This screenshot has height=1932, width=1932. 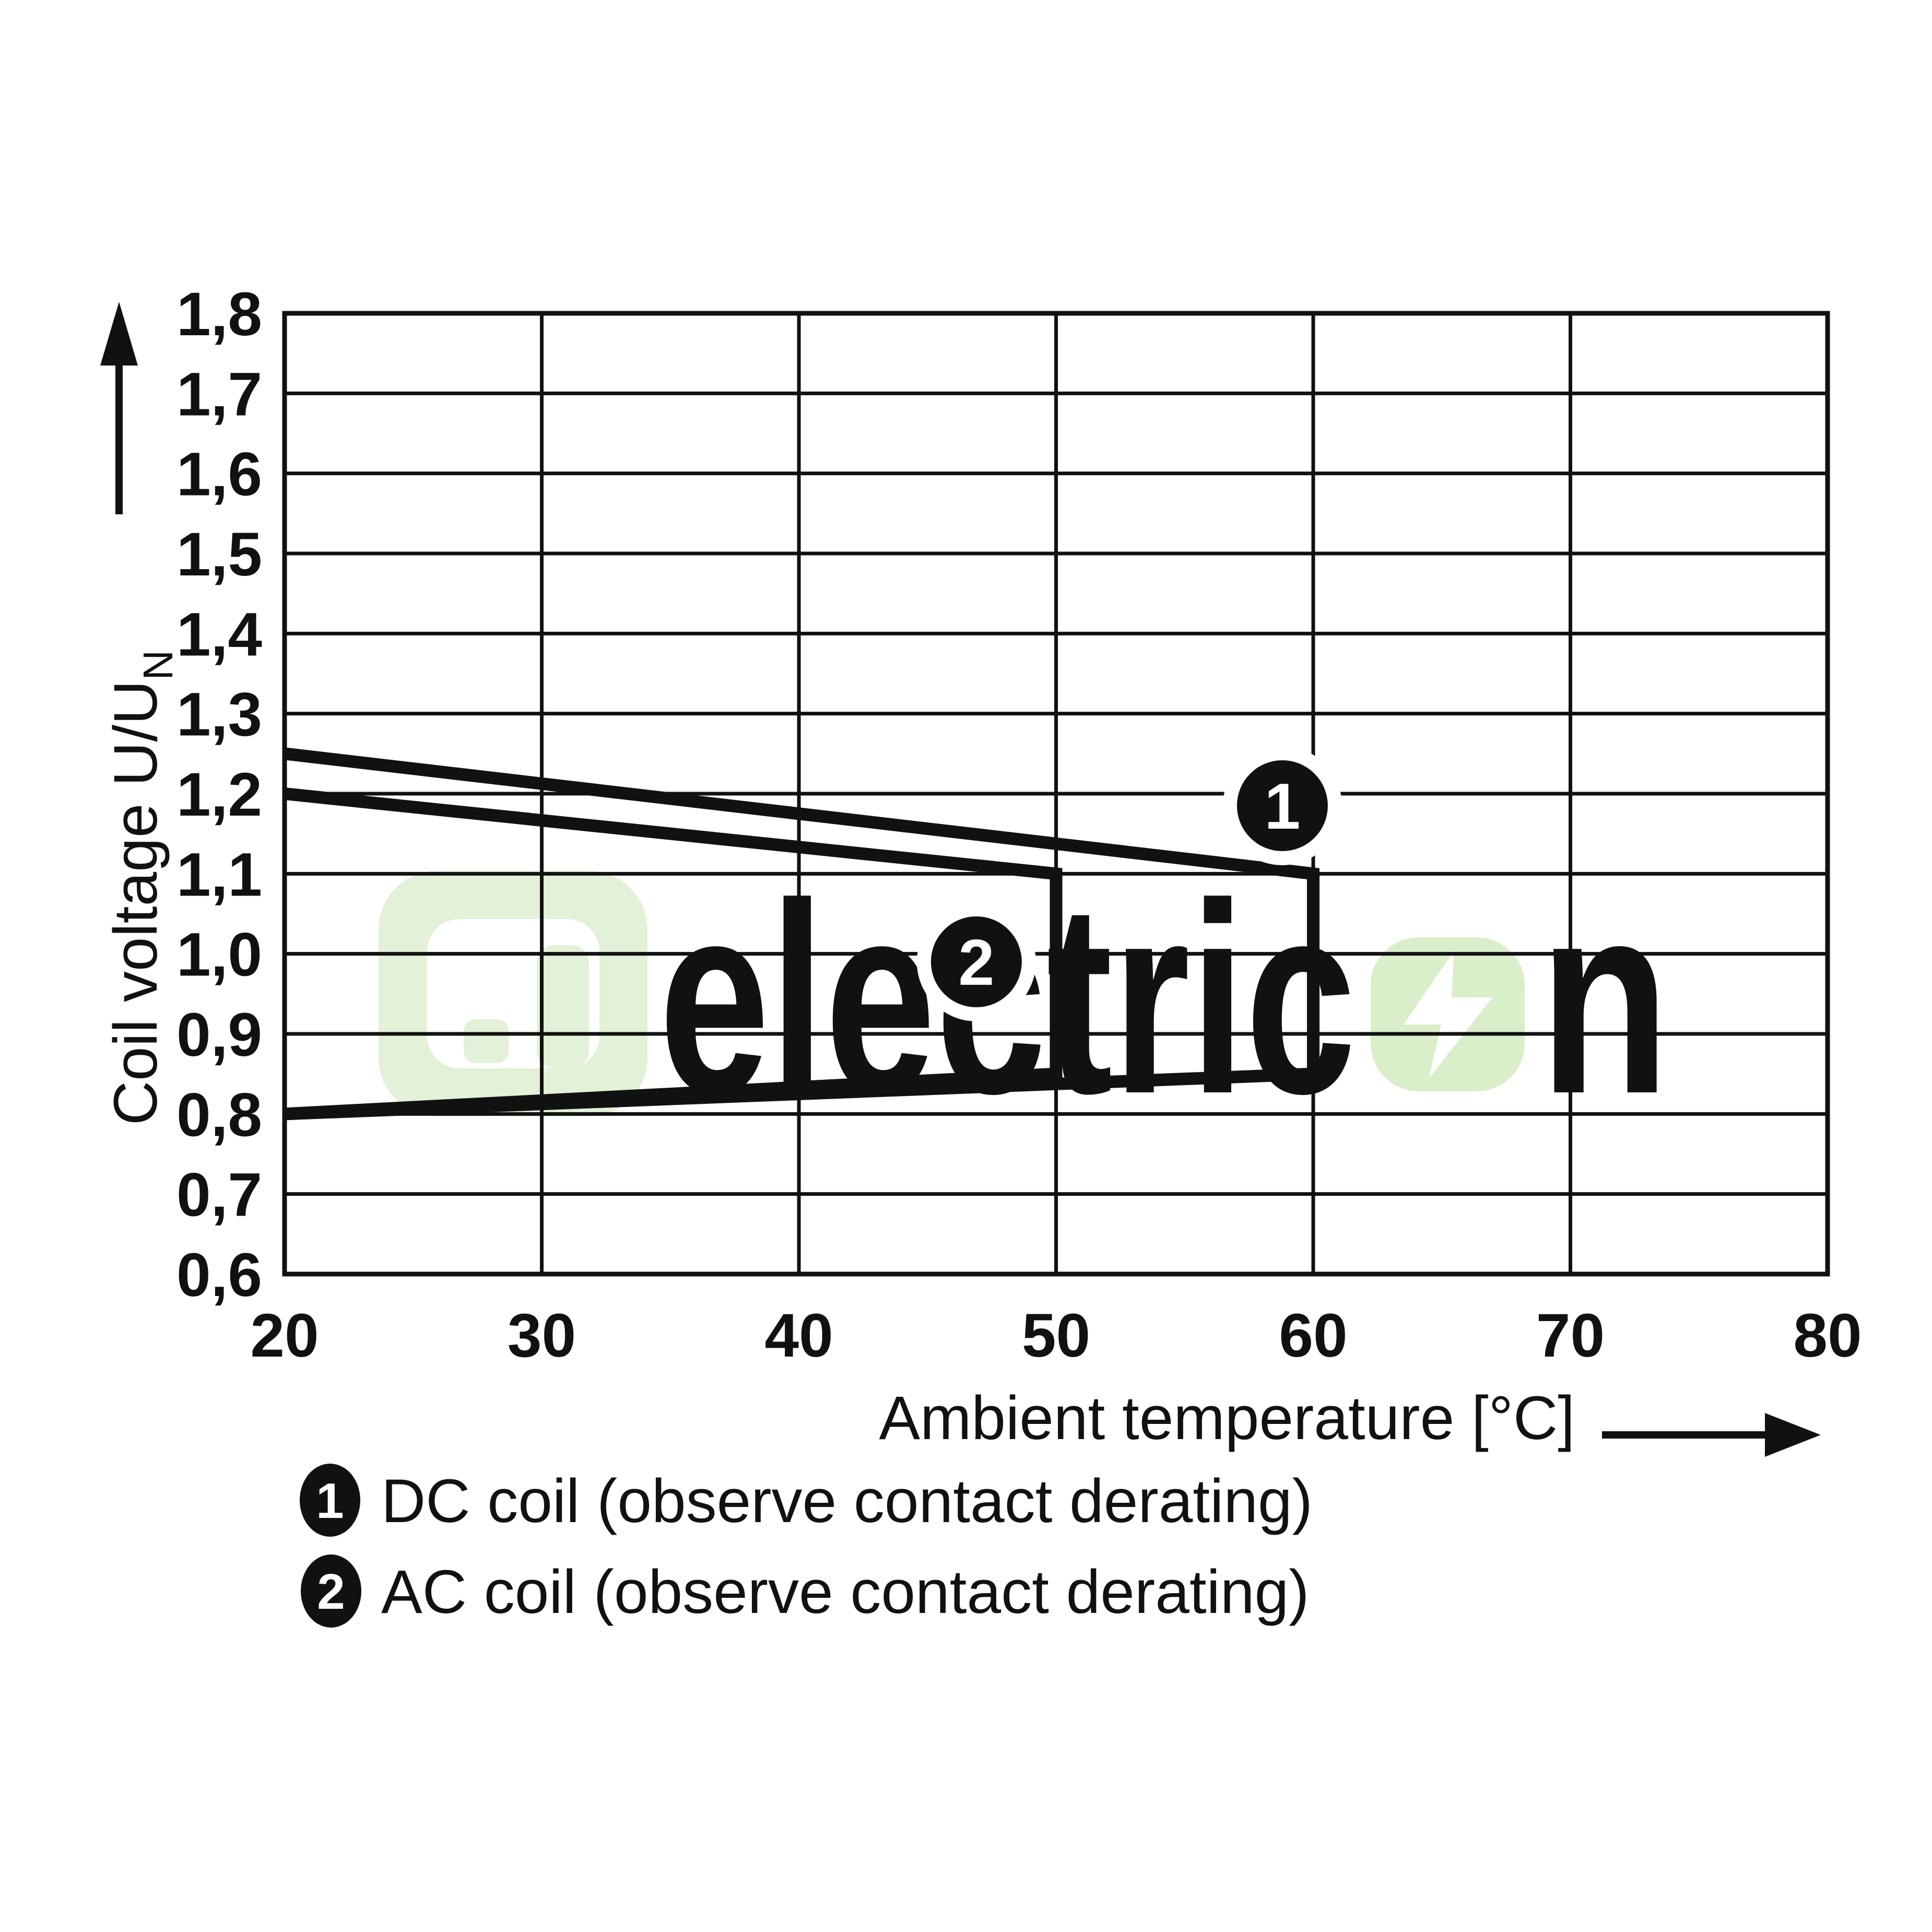 What do you see at coordinates (219, 394) in the screenshot?
I see `y-tick-label: 1,7` at bounding box center [219, 394].